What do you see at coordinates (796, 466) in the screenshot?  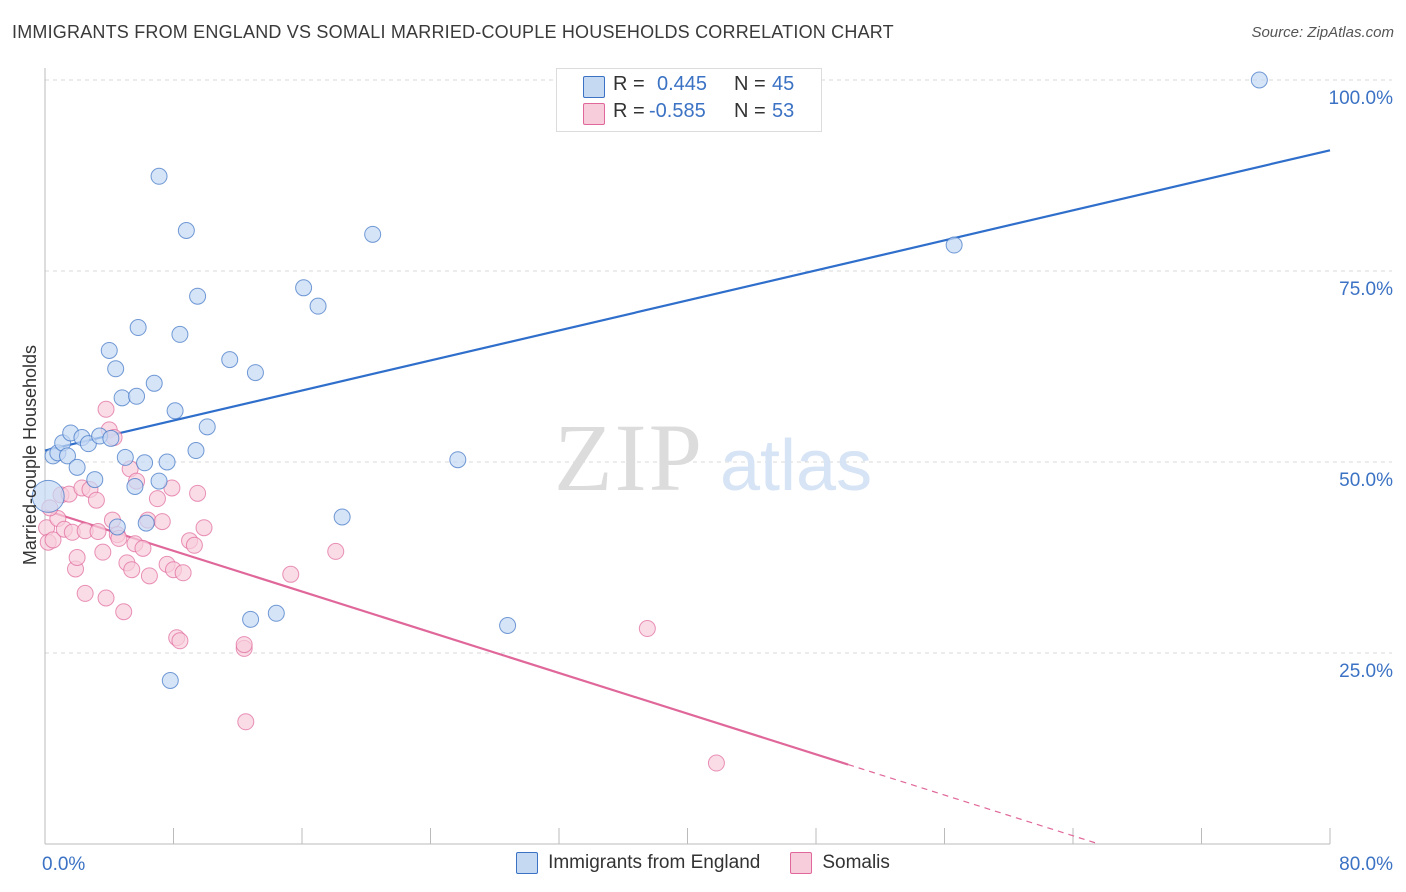 I see `watermark-atlas: atlas` at bounding box center [796, 466].